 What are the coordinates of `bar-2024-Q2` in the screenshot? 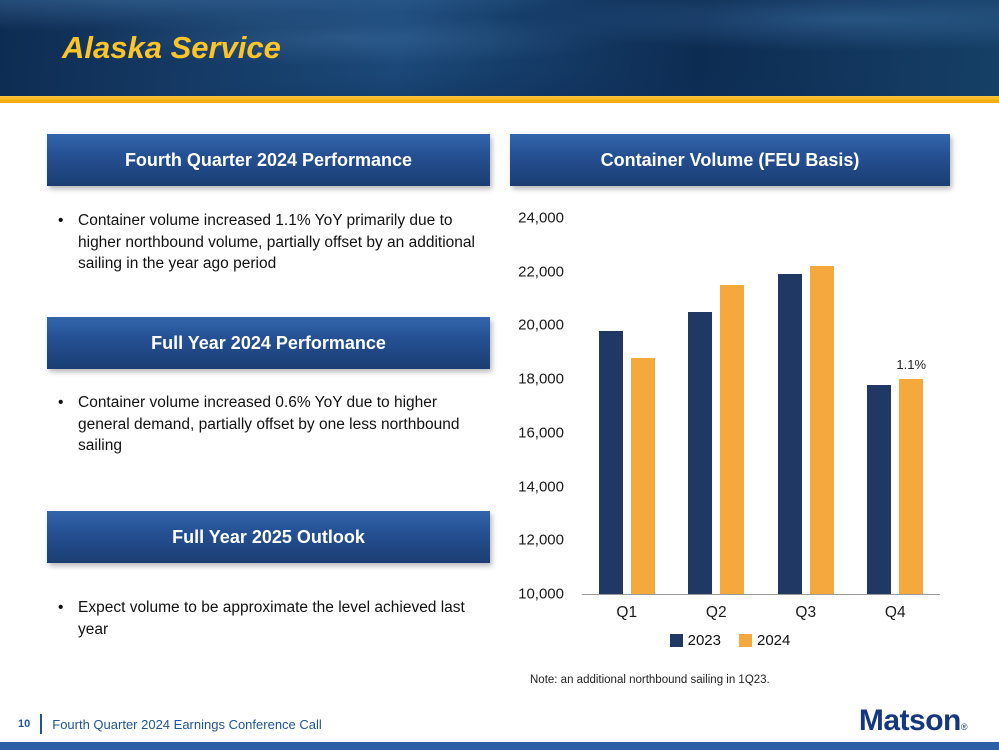 It's located at (732, 439).